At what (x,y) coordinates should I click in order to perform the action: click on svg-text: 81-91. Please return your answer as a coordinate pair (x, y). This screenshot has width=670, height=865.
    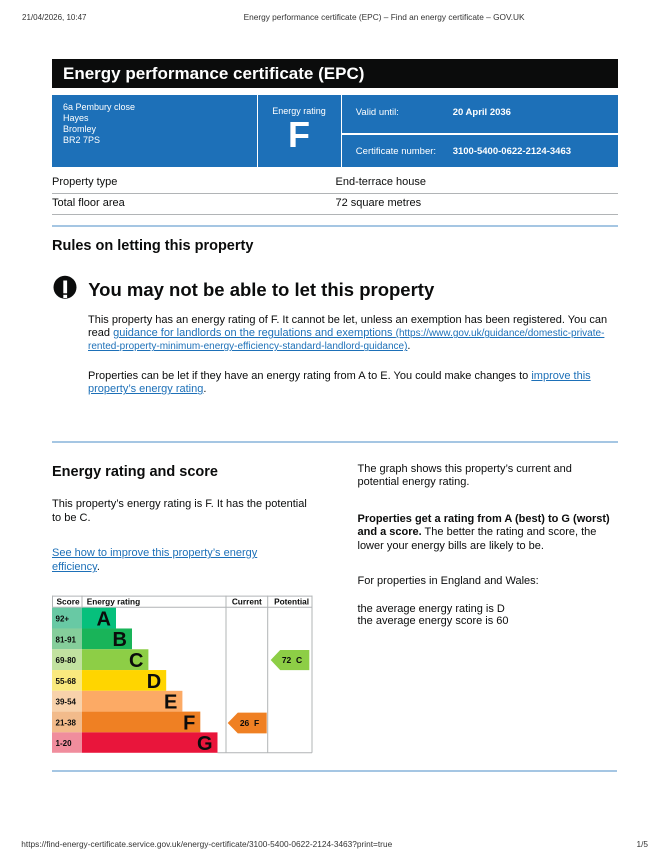
    Looking at the image, I should click on (66, 639).